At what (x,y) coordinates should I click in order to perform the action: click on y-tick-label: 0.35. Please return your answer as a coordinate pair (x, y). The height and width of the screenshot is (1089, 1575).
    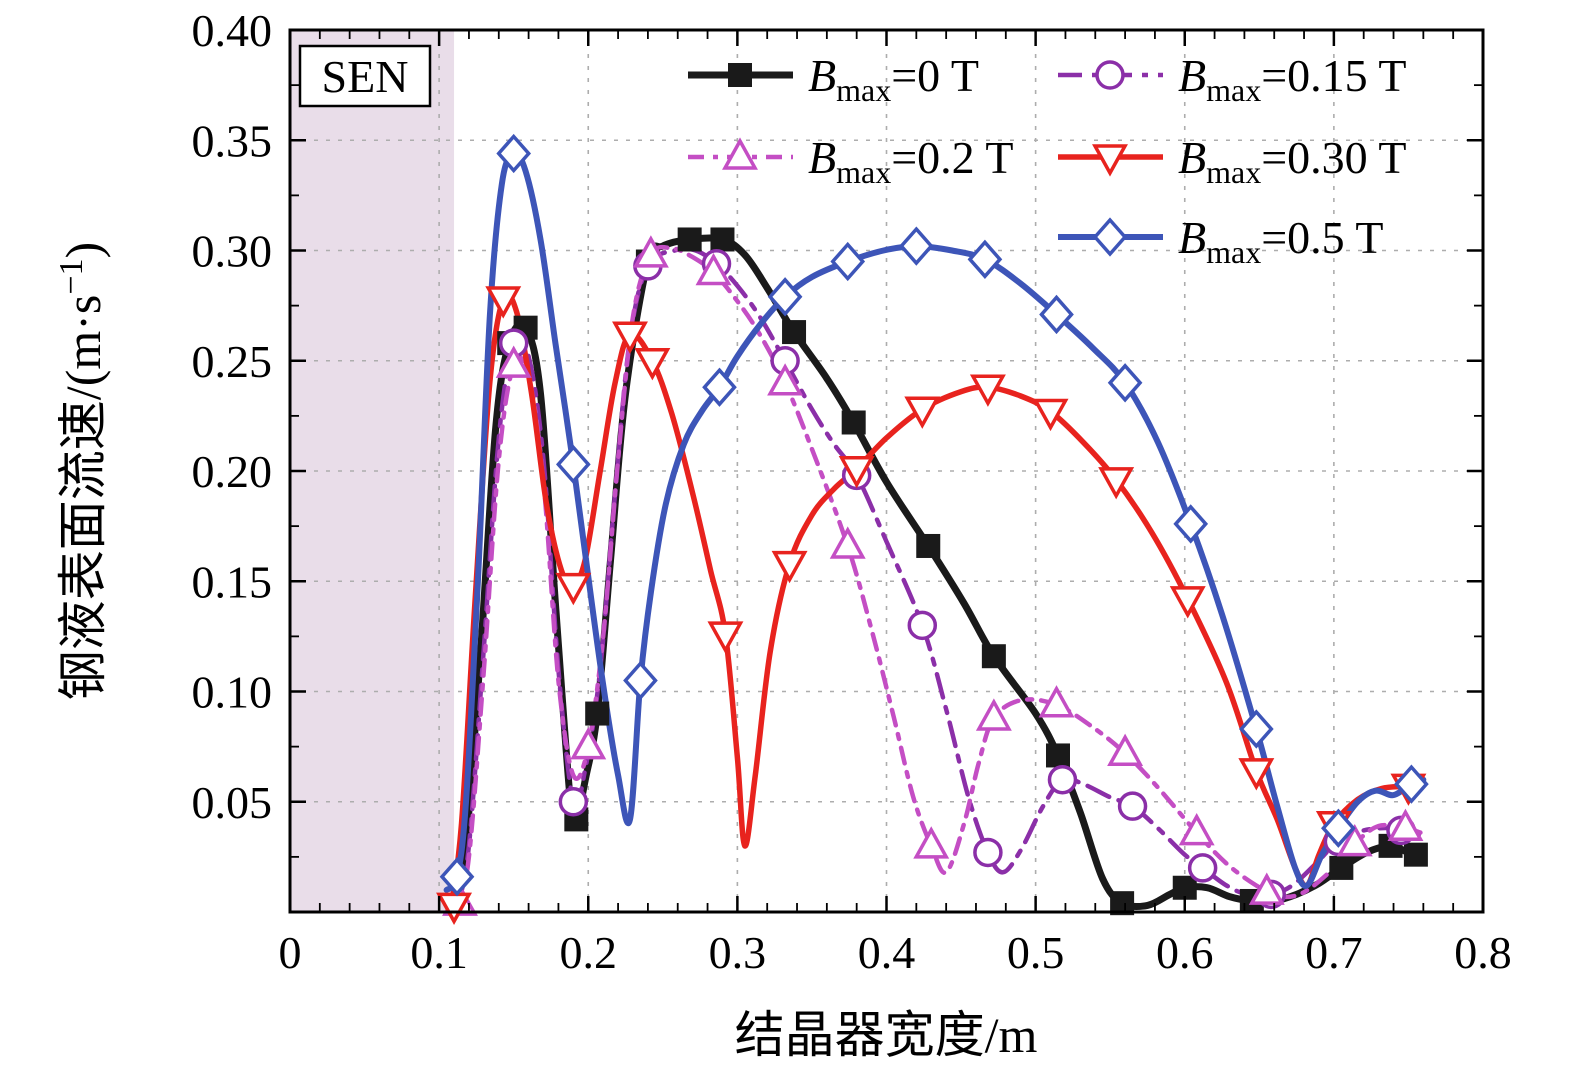
    Looking at the image, I should click on (232, 140).